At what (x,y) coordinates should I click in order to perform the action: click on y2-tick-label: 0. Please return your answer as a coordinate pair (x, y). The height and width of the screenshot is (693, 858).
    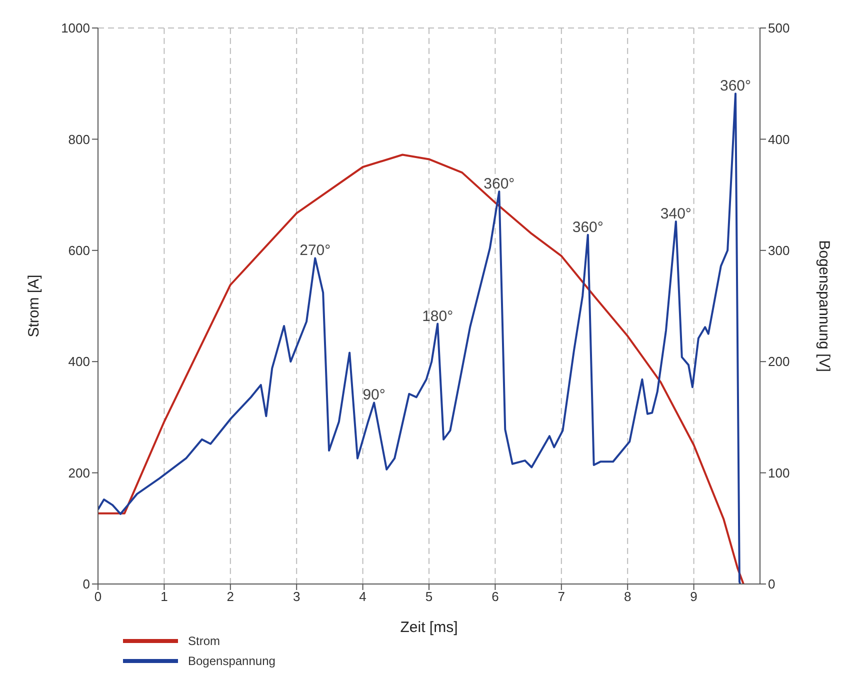
    Looking at the image, I should click on (772, 584).